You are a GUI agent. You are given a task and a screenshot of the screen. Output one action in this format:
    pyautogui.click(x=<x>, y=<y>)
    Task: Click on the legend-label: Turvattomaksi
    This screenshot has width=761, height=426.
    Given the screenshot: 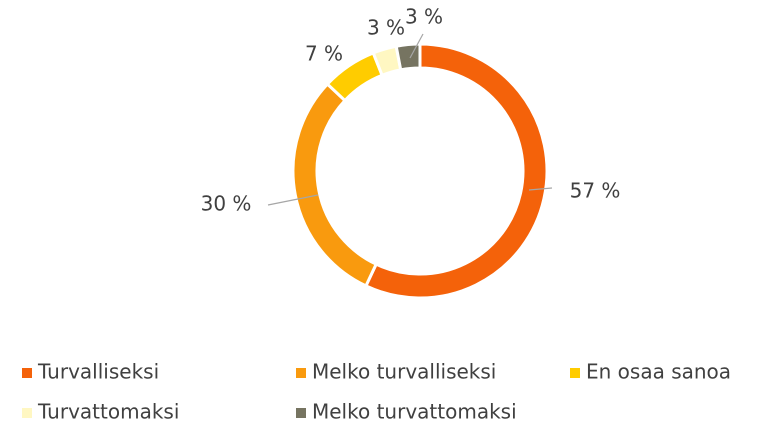 What is the action you would take?
    pyautogui.click(x=108, y=412)
    